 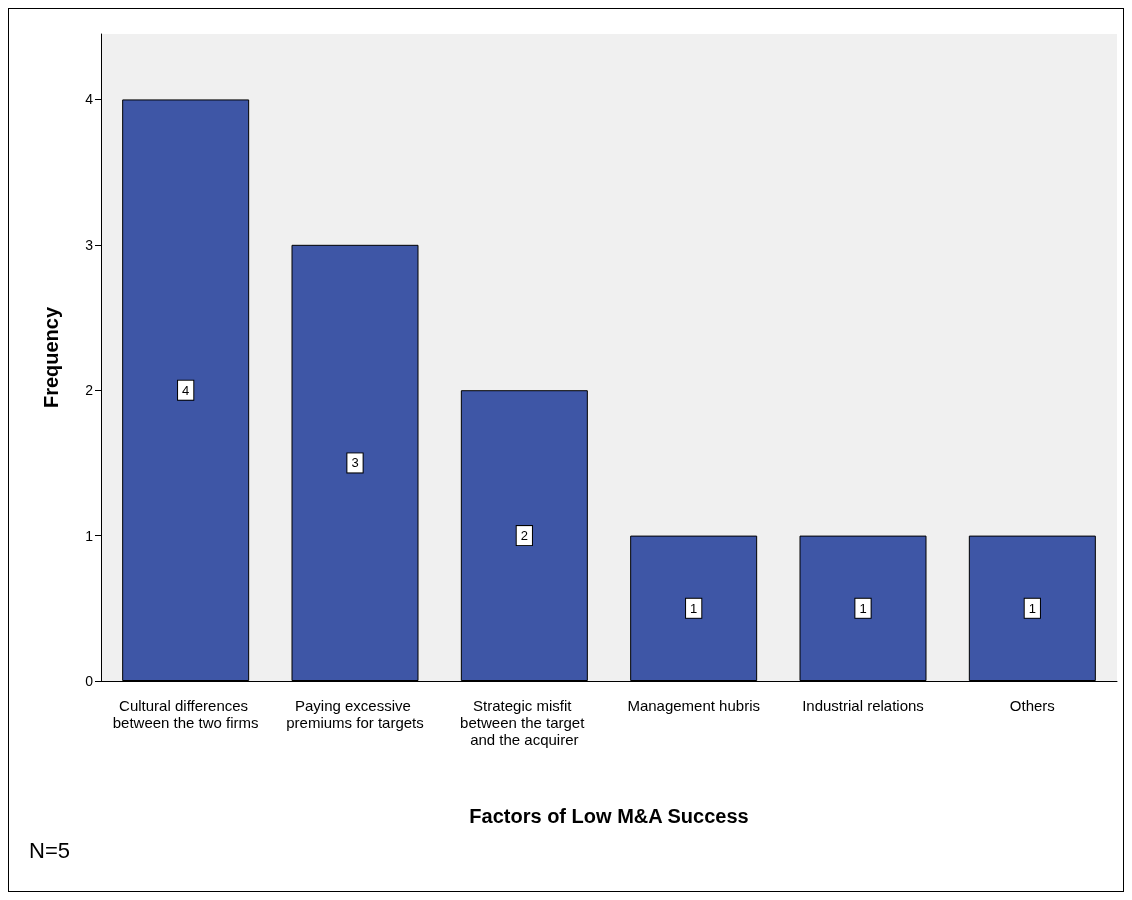 What do you see at coordinates (524, 722) in the screenshot?
I see `x-tick-label: Strategic misfit between the target and the acquirer` at bounding box center [524, 722].